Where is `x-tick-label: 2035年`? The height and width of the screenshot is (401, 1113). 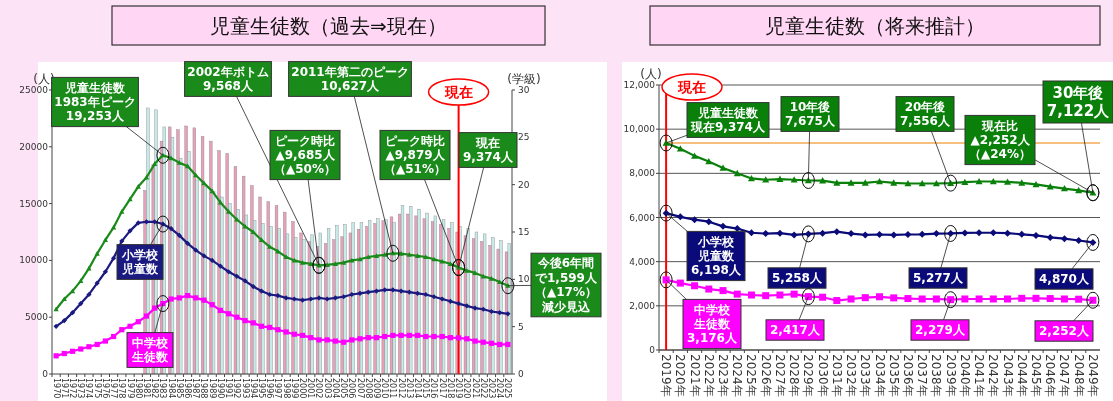
x-tick-label: 2035年 is located at coordinates (893, 375).